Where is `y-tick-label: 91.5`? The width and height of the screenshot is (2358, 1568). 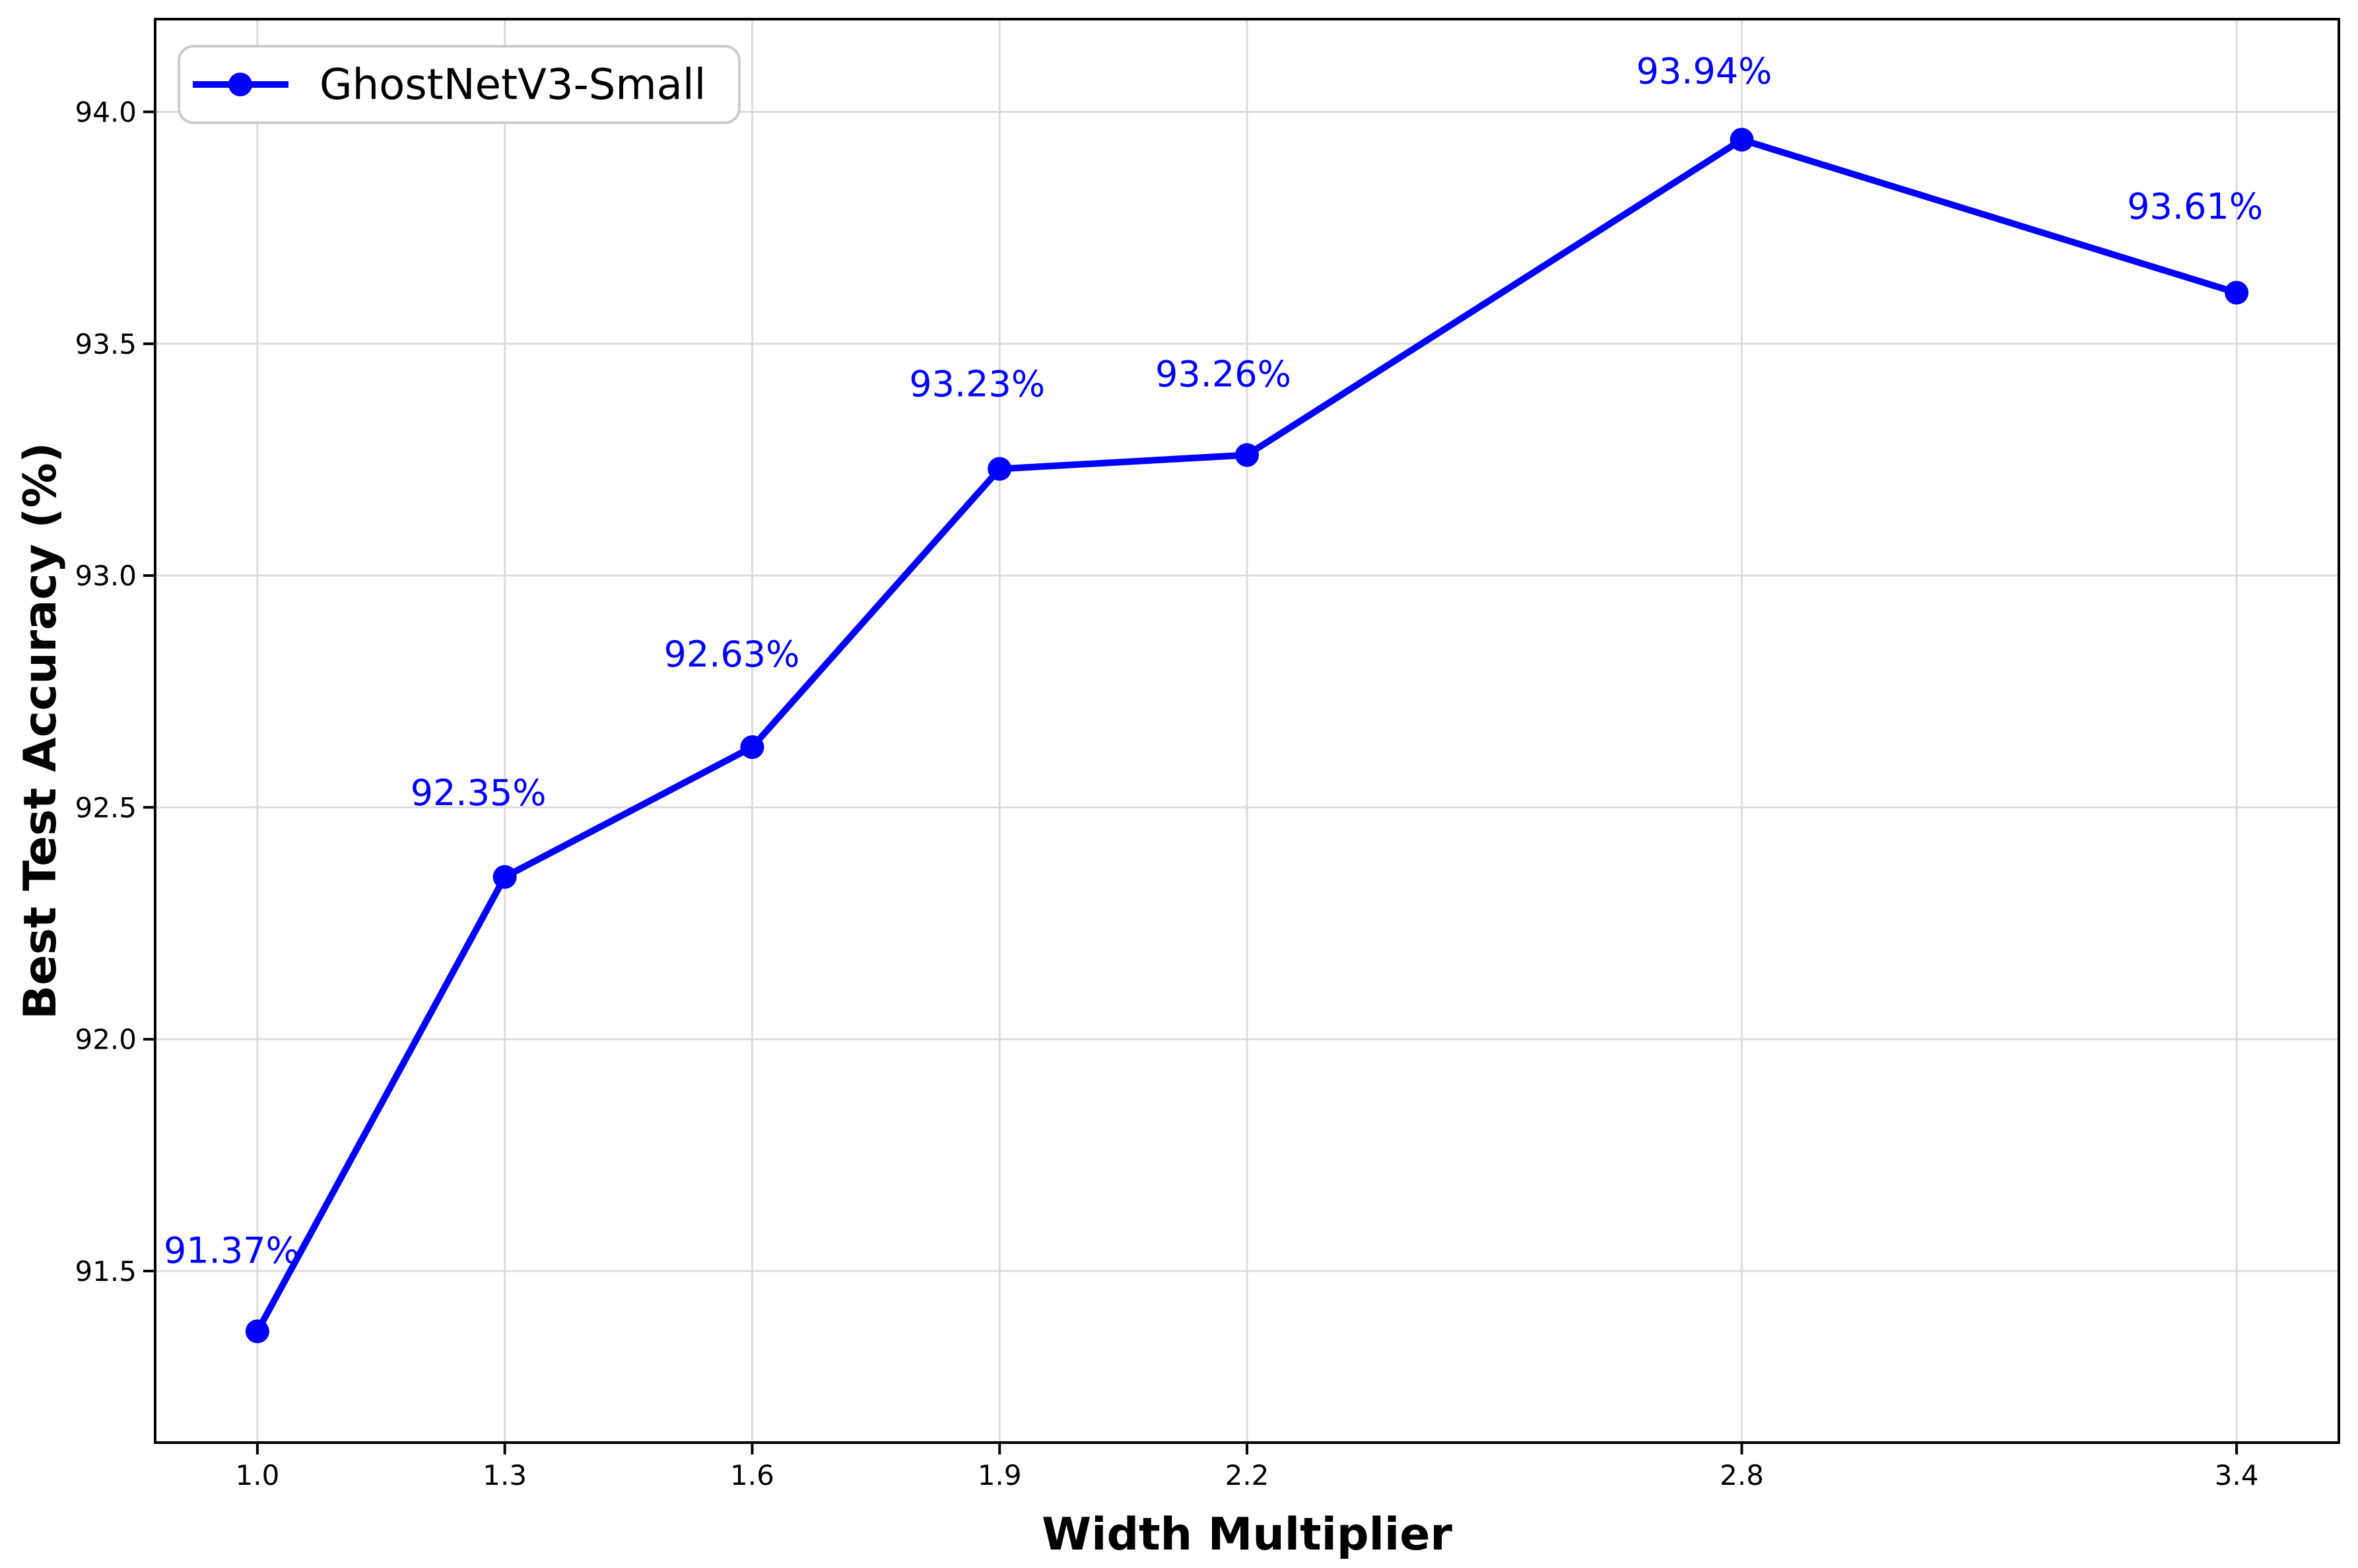 y-tick-label: 91.5 is located at coordinates (106, 1271).